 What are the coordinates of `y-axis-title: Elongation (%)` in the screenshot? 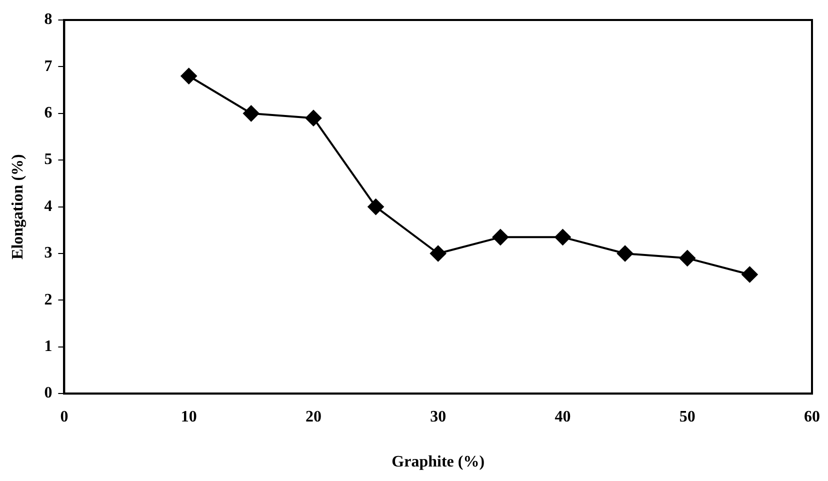 It's located at (18, 207).